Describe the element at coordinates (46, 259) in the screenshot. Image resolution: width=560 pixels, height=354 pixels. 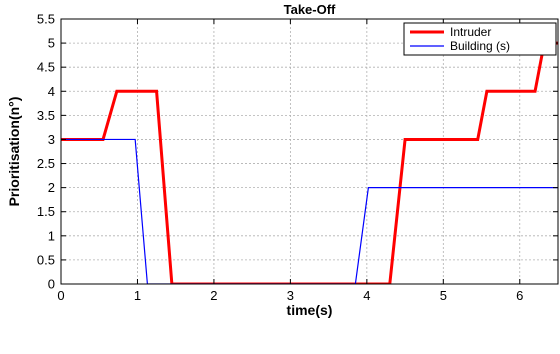
I see `y-tick-label: 0.5` at that location.